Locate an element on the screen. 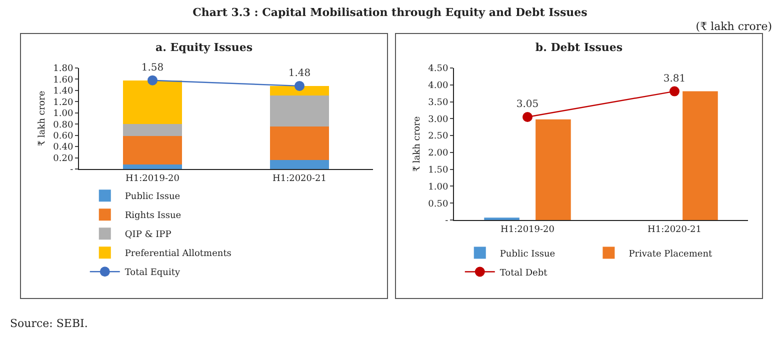 The height and width of the screenshot is (337, 780). y-tick-label: 0.60 is located at coordinates (63, 136).